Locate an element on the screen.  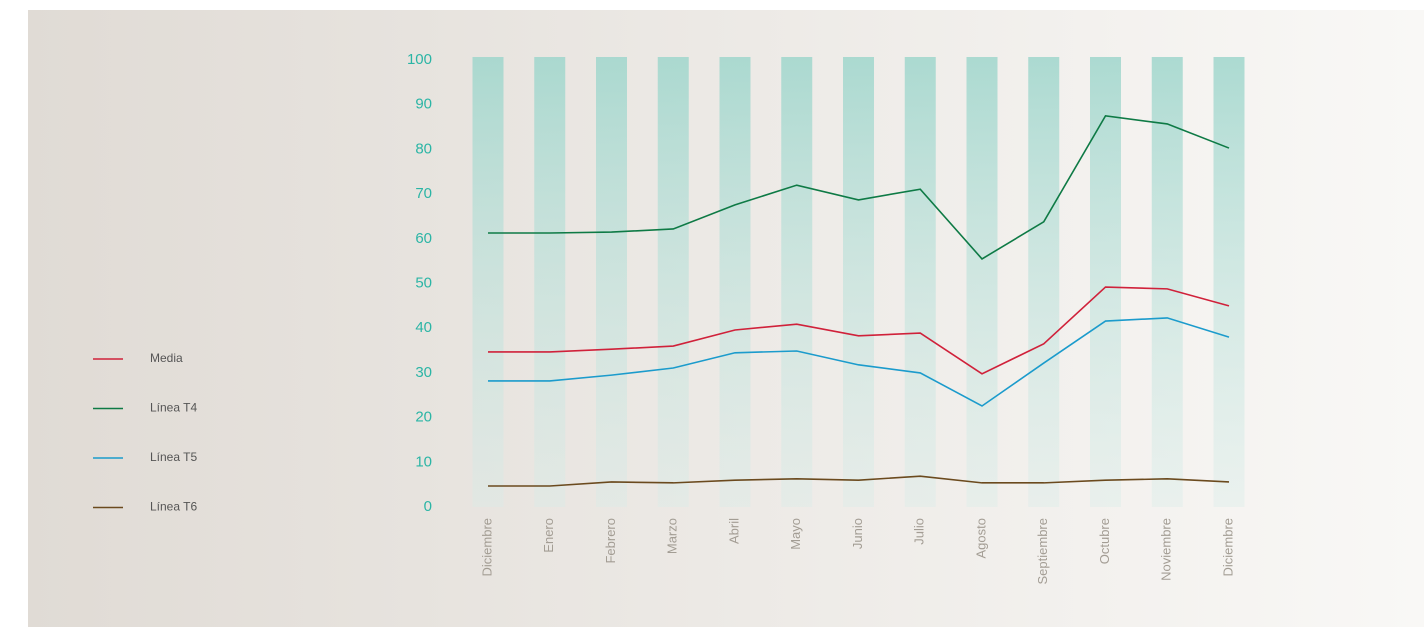
x-tick-label: Septiembre is located at coordinates (1042, 551).